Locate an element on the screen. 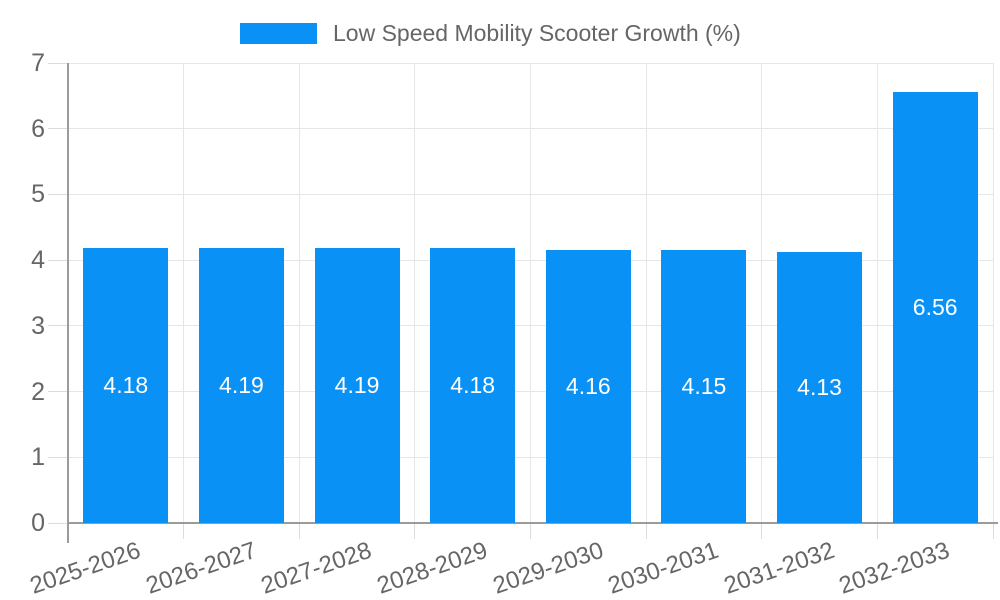 The image size is (1000, 600). bar-2032-2033: 6.56 is located at coordinates (935, 307).